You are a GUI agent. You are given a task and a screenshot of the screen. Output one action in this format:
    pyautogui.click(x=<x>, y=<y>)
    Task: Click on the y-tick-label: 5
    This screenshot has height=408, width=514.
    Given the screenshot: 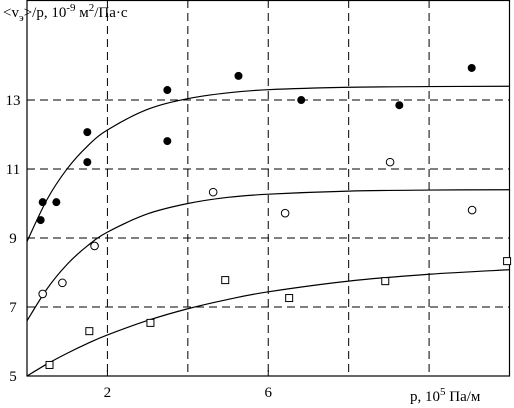 What is the action you would take?
    pyautogui.click(x=13, y=377)
    